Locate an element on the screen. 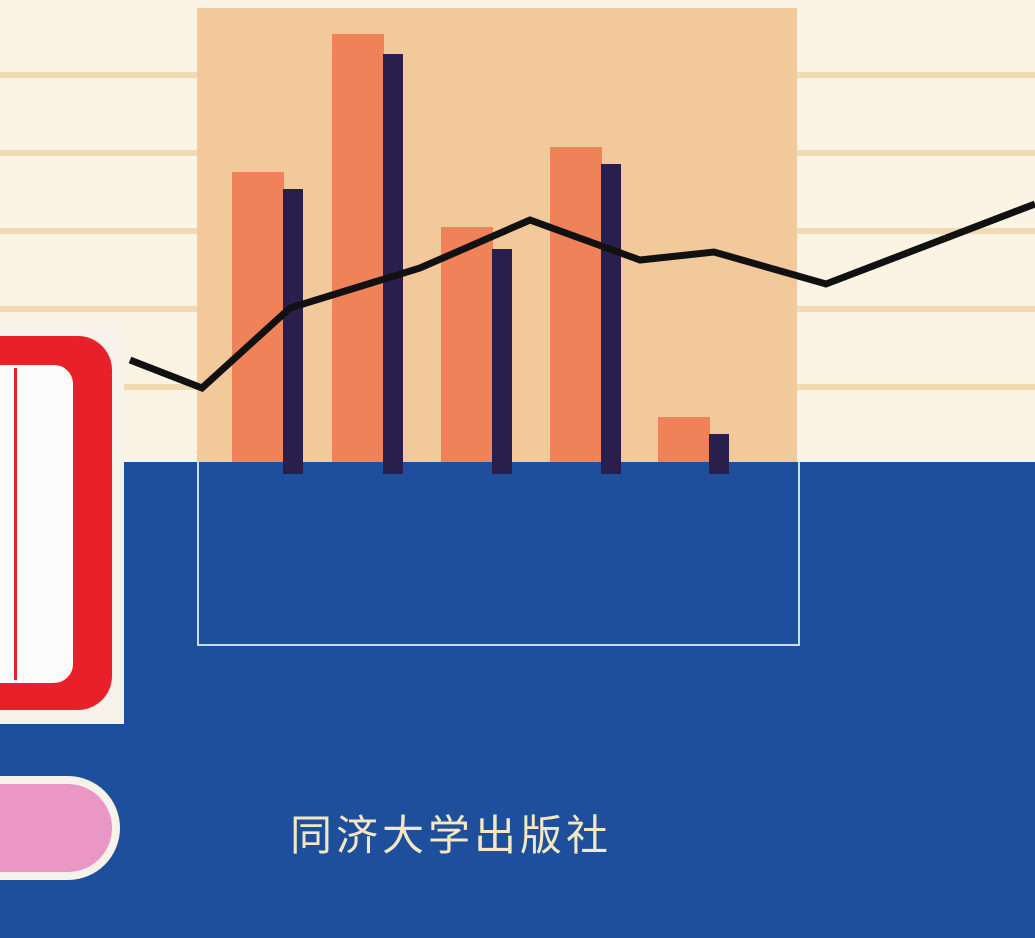 The width and height of the screenshot is (1035, 938). publisher-name: 同济大学出版社 is located at coordinates (451, 835).